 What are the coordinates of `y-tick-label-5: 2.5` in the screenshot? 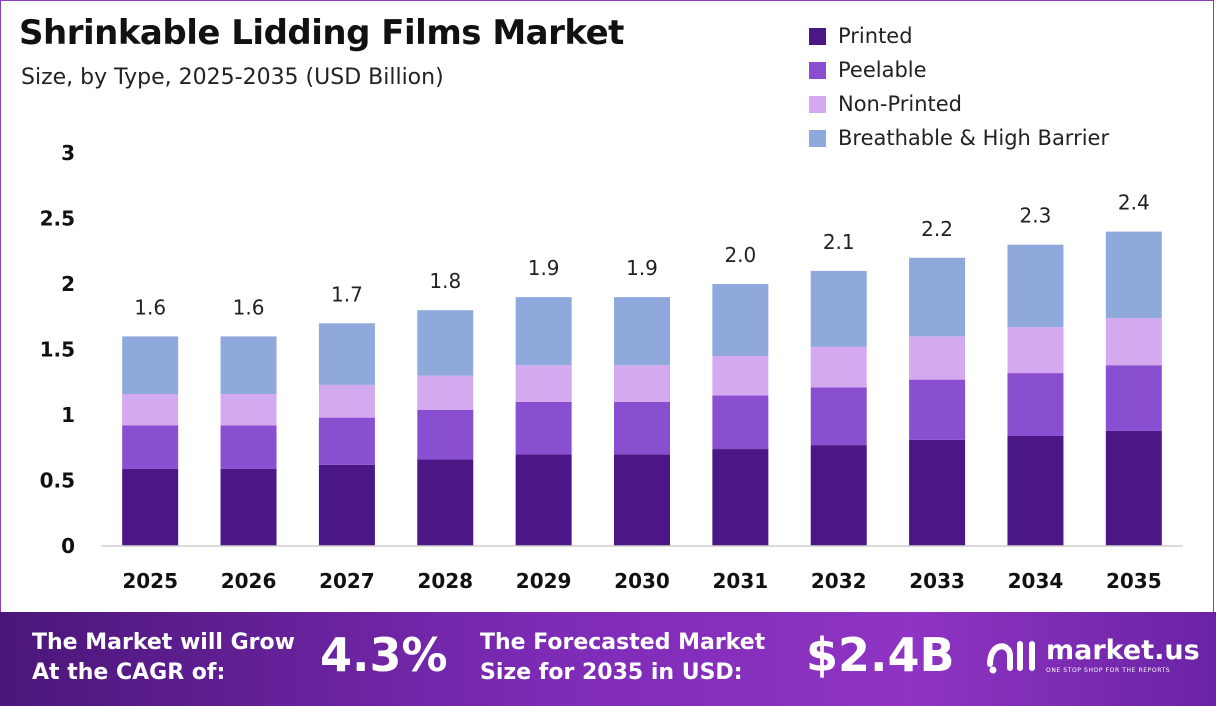 It's located at (57, 219).